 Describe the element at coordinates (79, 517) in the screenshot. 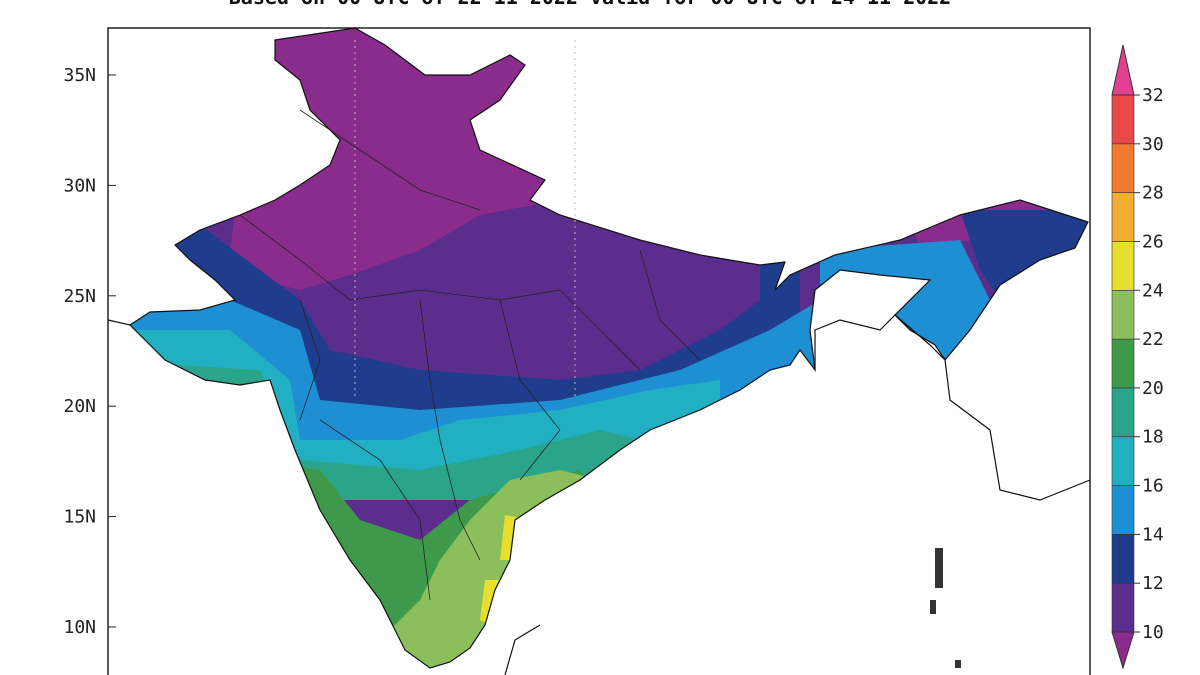

I see `latitude-label: 15N` at that location.